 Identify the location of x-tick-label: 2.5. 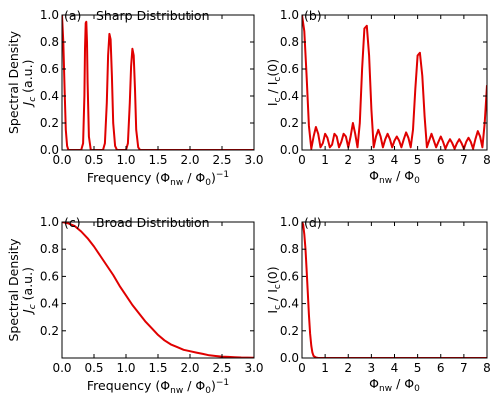
(221, 160).